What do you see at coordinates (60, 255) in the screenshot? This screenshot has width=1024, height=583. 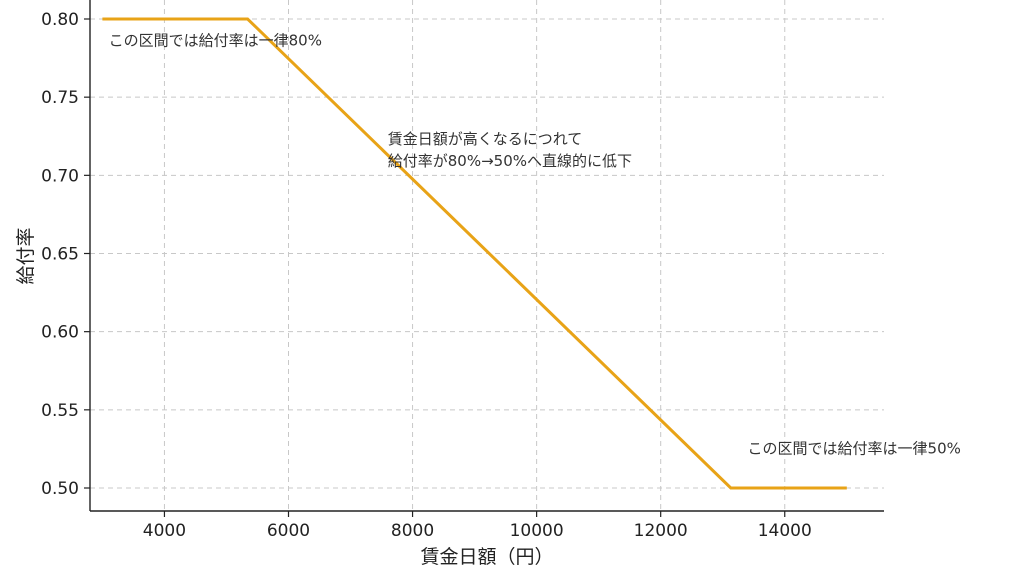 I see `y-tick-label: 0.65` at bounding box center [60, 255].